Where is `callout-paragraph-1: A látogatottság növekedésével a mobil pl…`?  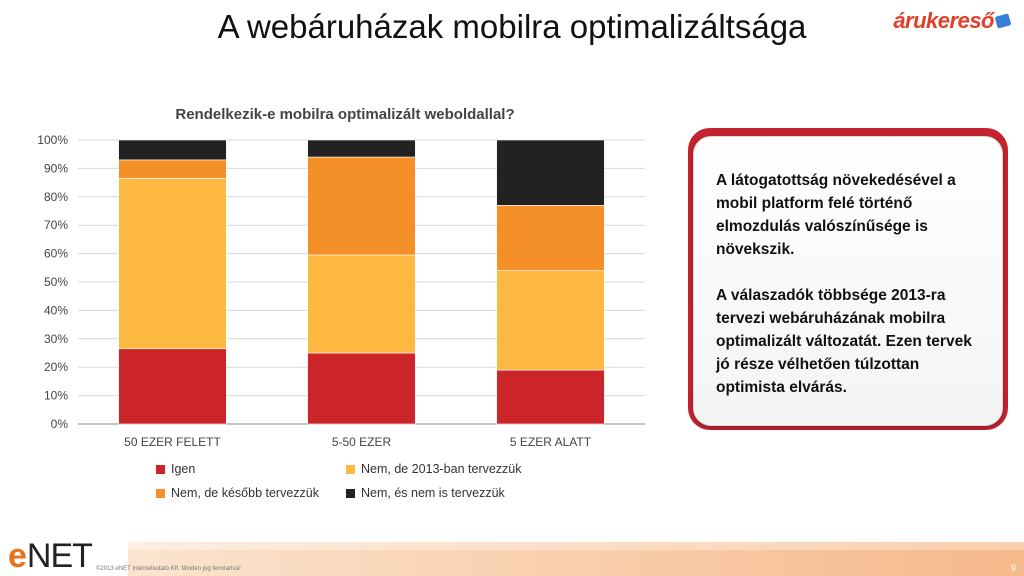
callout-paragraph-1: A látogatottság növekedésével a mobil pl… is located at coordinates (836, 215).